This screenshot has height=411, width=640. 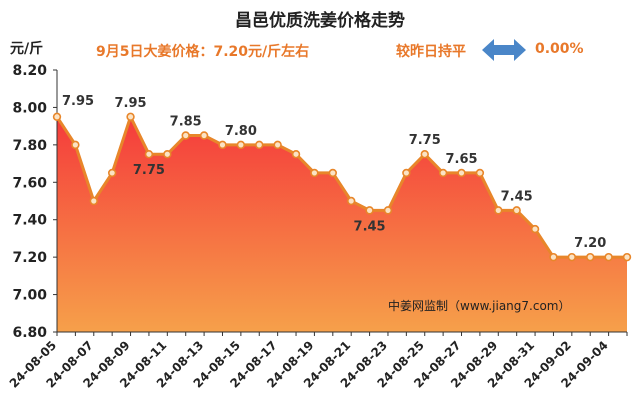 What do you see at coordinates (29, 333) in the screenshot?
I see `y-tick-label: 6.80` at bounding box center [29, 333].